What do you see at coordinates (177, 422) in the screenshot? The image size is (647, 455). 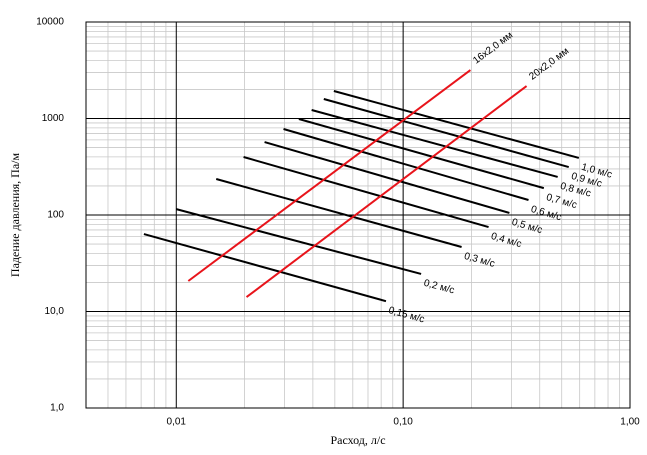 I see `x-tick-label: 0,01` at bounding box center [177, 422].